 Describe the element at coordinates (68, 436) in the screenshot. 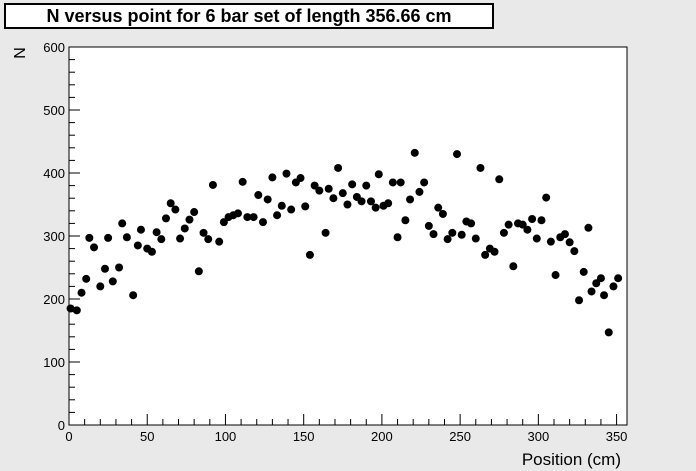

I see `x-tick-label: 0` at that location.